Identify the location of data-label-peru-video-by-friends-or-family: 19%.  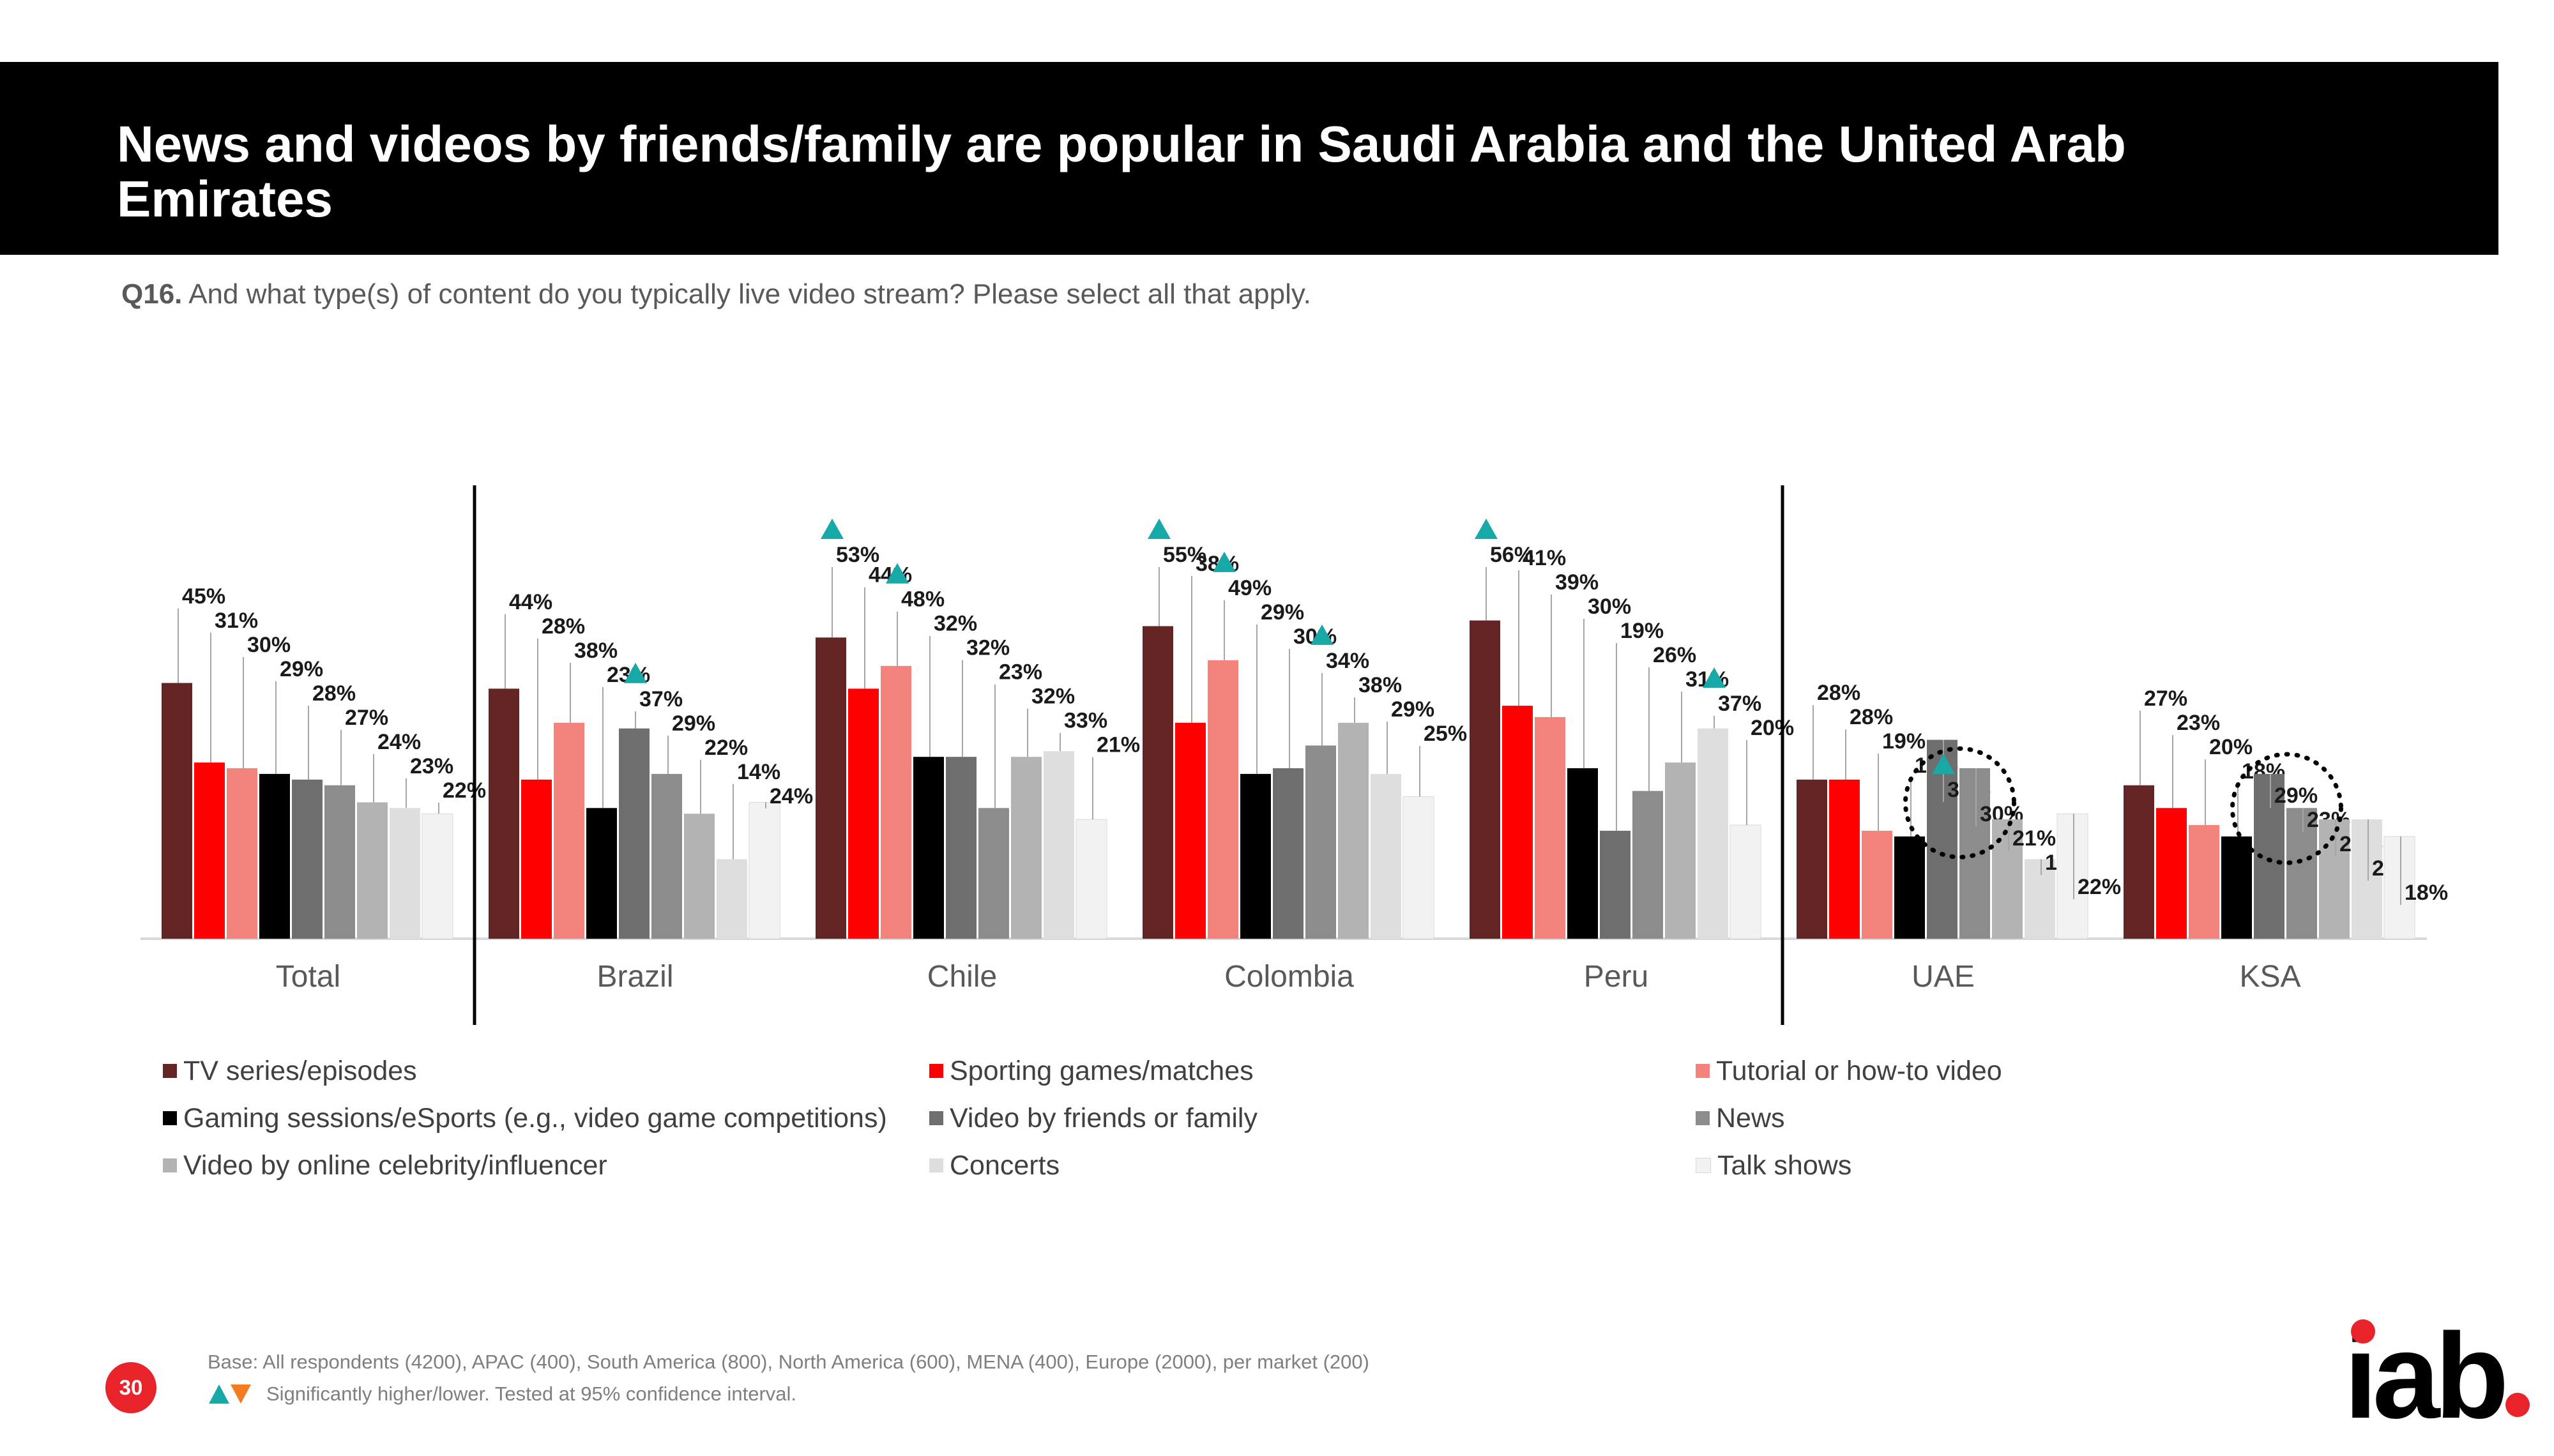
(1642, 631).